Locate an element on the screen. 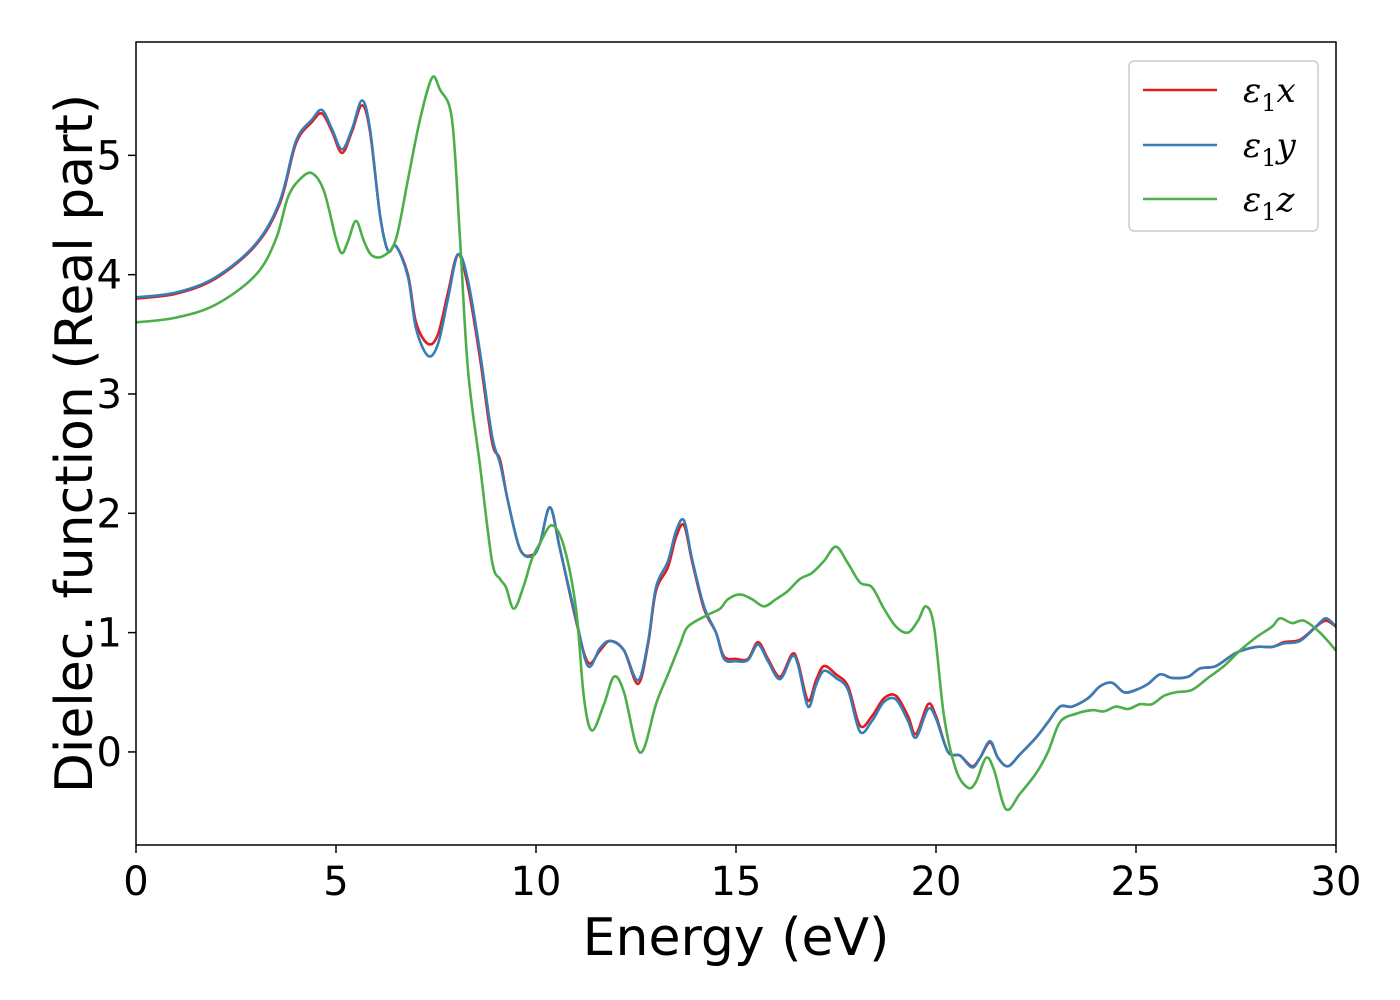  y-tick-label: 0 is located at coordinates (109, 753).